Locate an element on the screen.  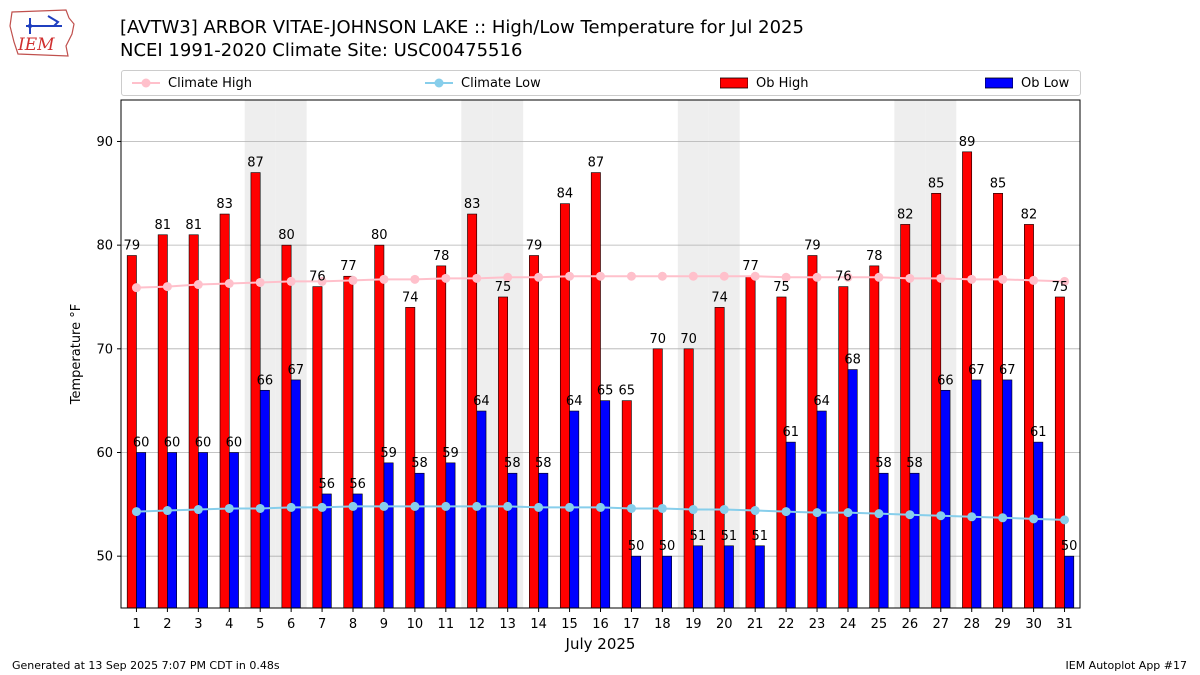
y-axis-label: Temperature °F is located at coordinates (76, 354).